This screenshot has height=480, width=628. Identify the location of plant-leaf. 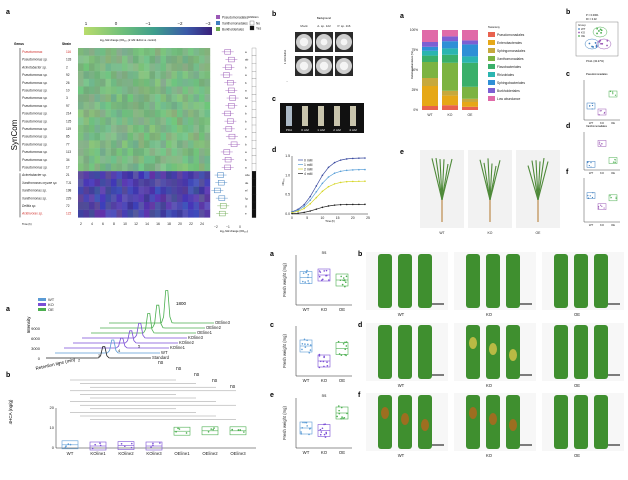
(535, 180).